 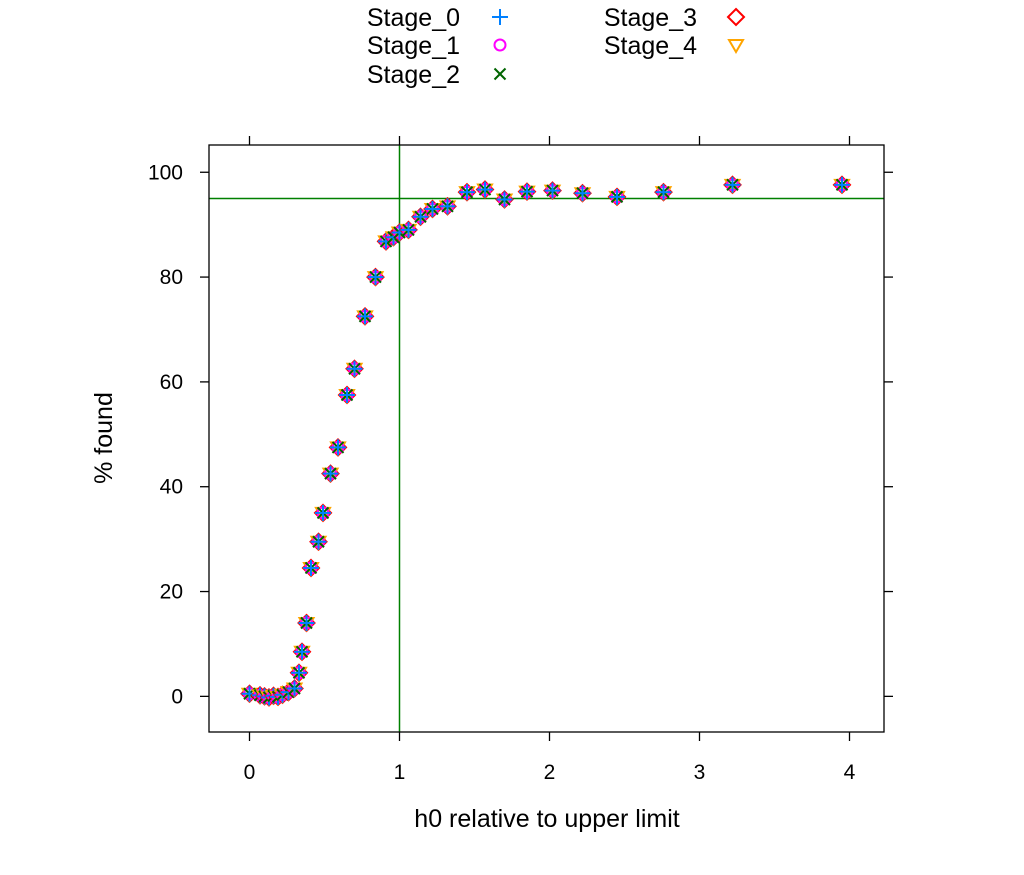 I want to click on x-axis-label: h0 relative to upper limit, so click(x=546, y=819).